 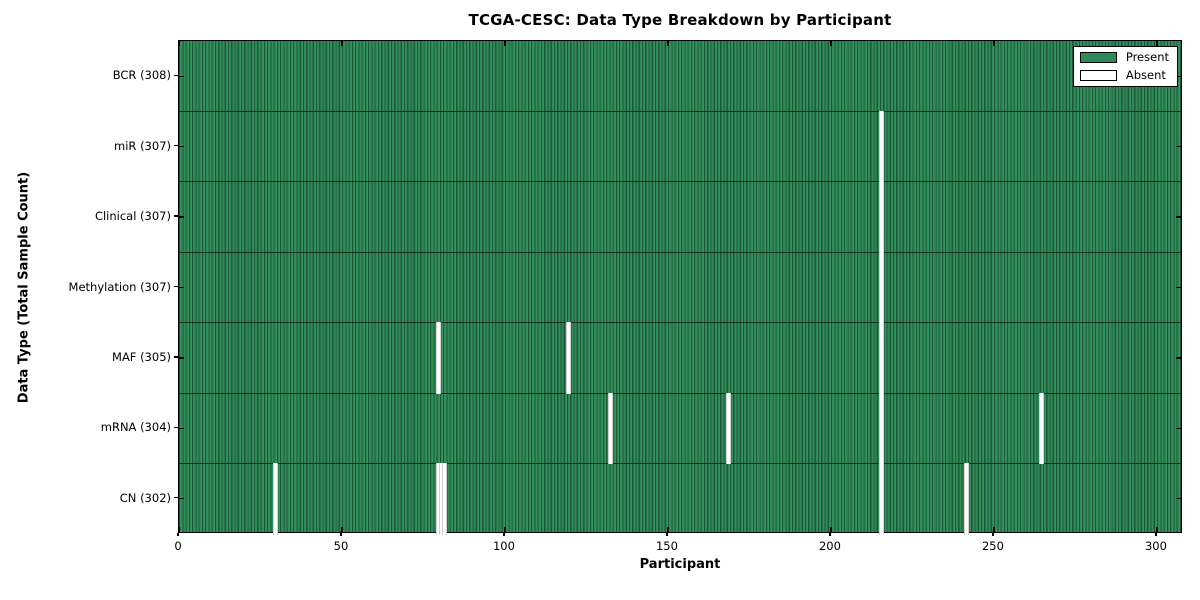 What do you see at coordinates (135, 427) in the screenshot?
I see `y-tick-label-mRNA: mRNA (304)` at bounding box center [135, 427].